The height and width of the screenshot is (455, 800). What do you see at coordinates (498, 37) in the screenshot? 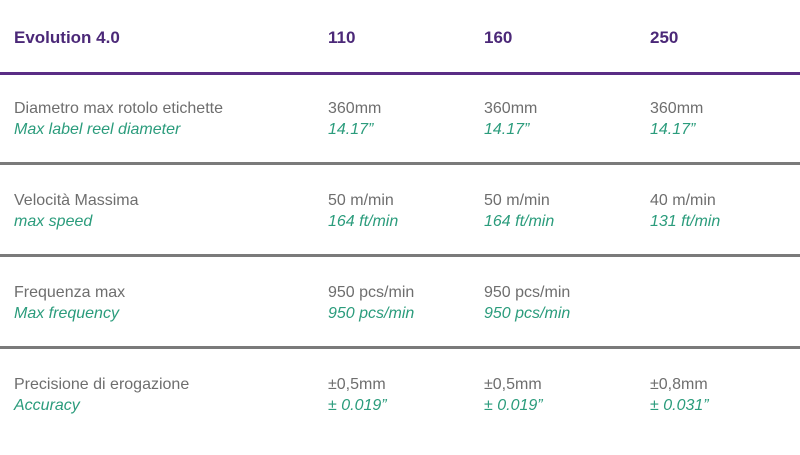
I see `header-cell: 160` at bounding box center [498, 37].